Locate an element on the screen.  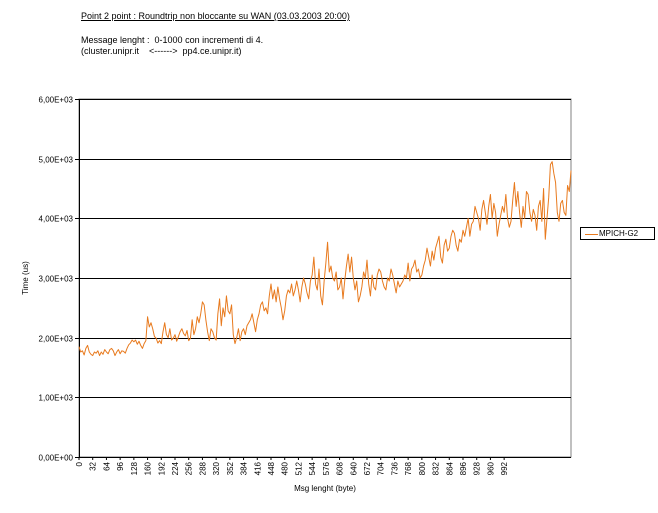
x-tick-label: 896 is located at coordinates (463, 468).